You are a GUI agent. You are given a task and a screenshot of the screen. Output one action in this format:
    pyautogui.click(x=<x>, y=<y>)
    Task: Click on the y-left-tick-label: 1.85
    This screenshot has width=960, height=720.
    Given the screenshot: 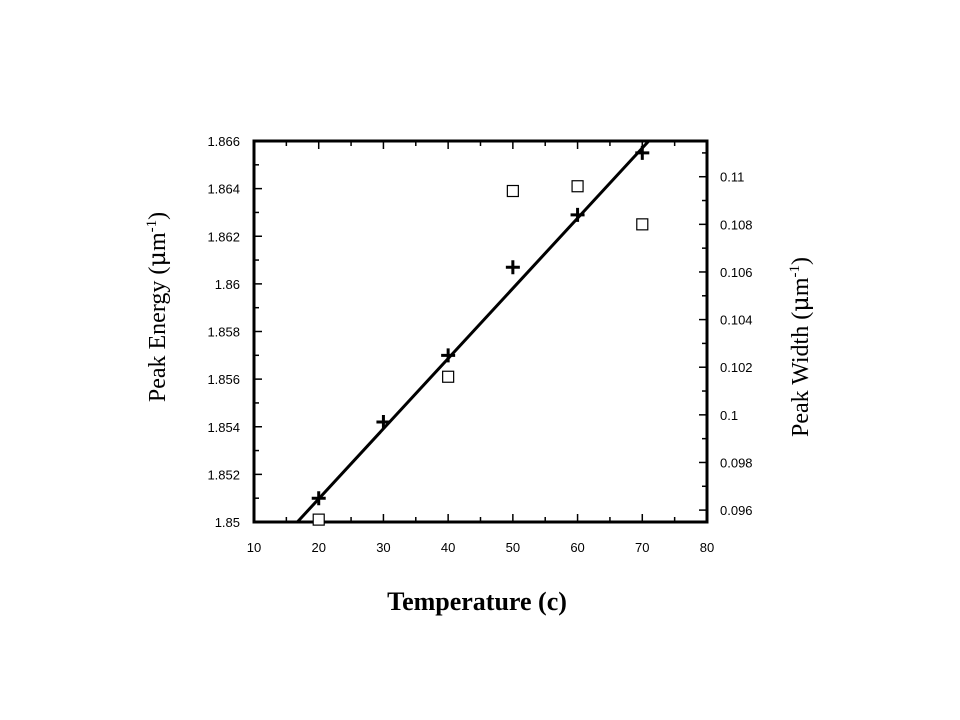 What is the action you would take?
    pyautogui.click(x=227, y=522)
    